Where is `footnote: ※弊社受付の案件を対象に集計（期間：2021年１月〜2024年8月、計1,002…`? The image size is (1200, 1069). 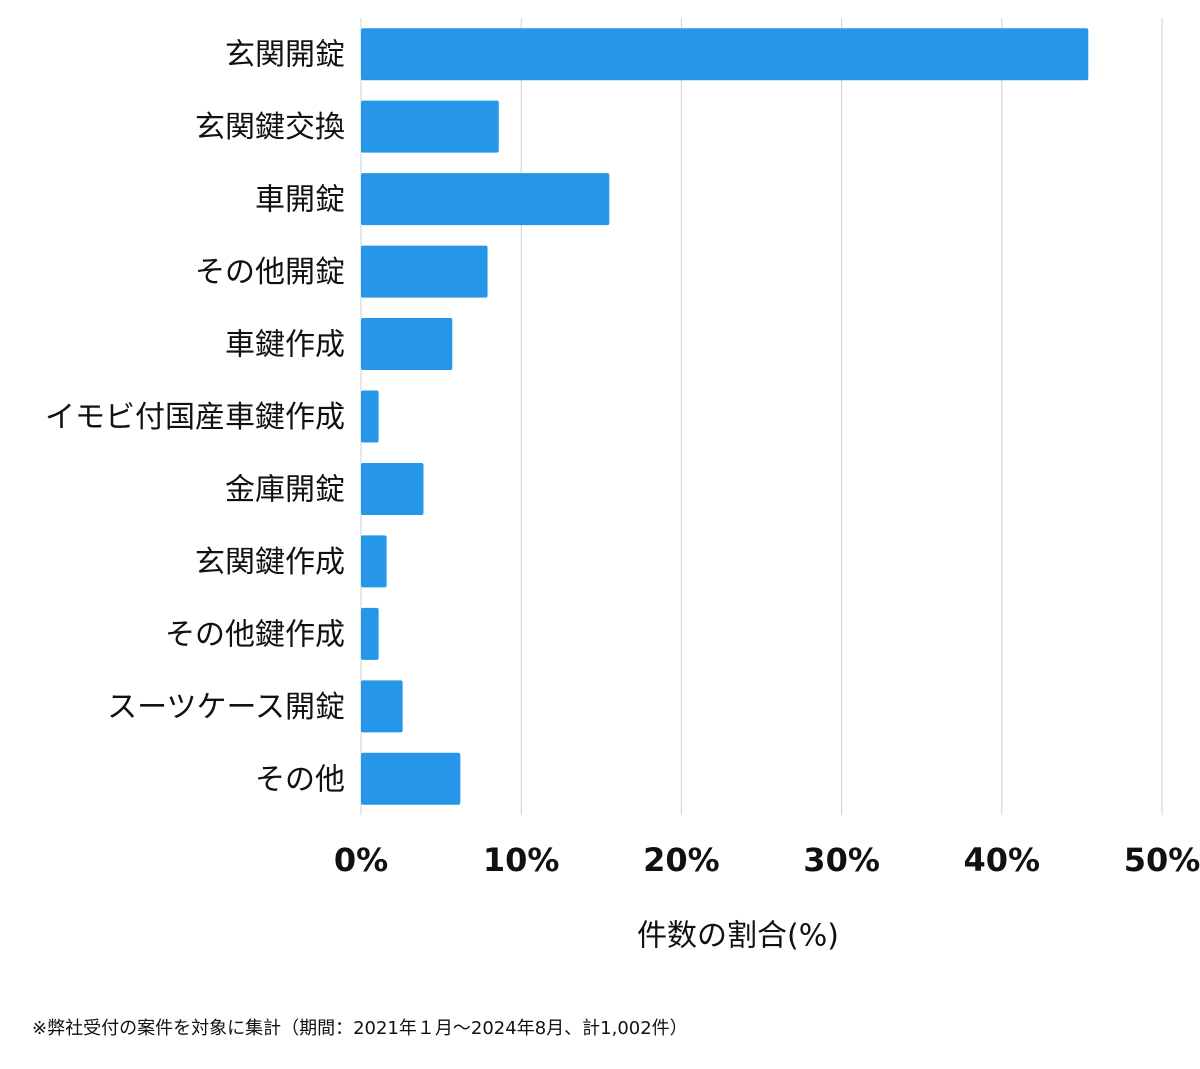
footnote: ※弊社受付の案件を対象に集計（期間：2021年１月〜2024年8月、計1,002… is located at coordinates (360, 1028).